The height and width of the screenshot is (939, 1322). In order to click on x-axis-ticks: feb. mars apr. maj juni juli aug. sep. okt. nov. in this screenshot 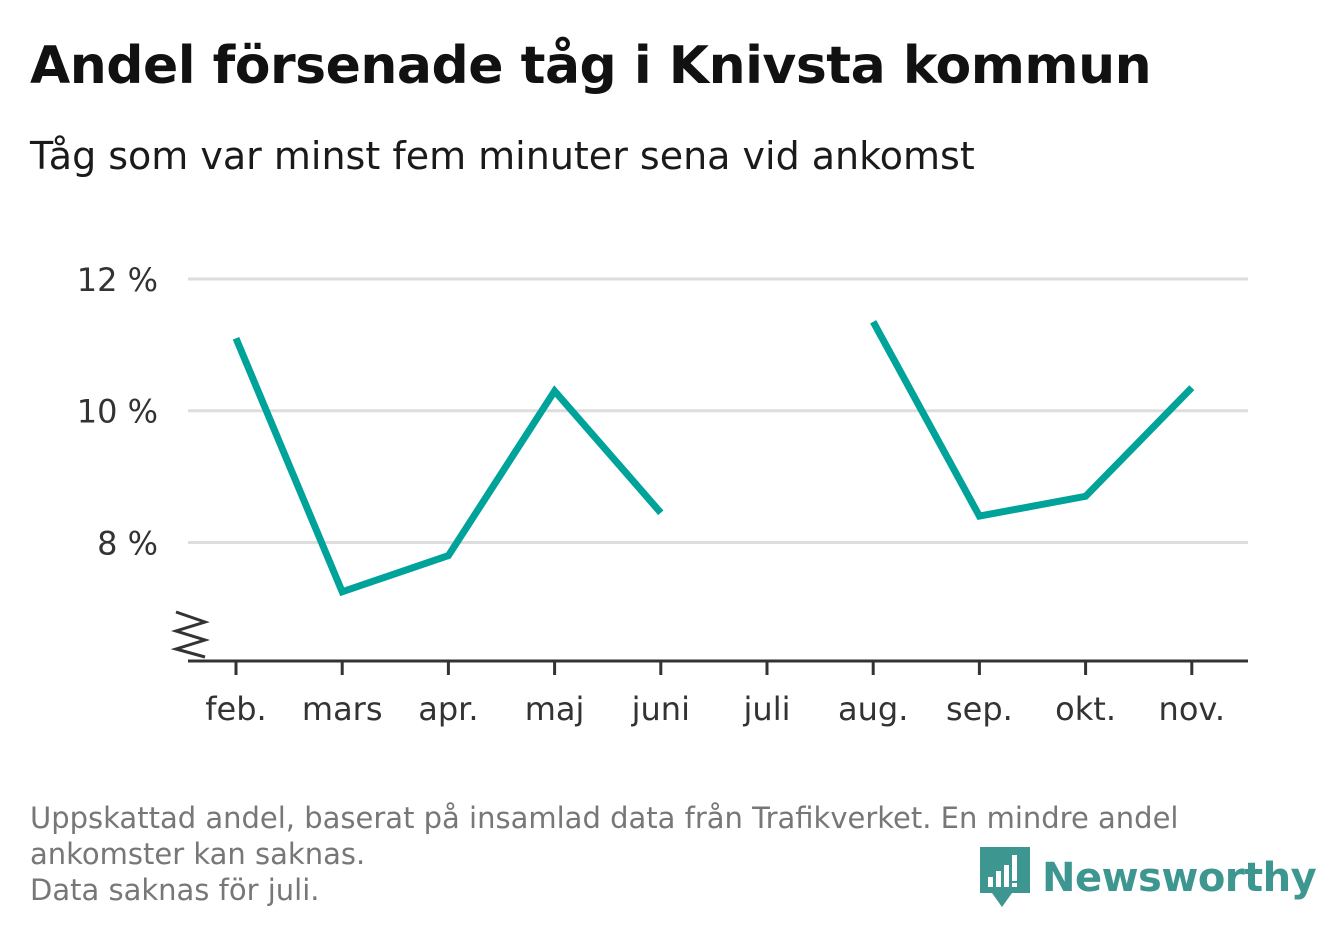, I will do `click(715, 694)`.